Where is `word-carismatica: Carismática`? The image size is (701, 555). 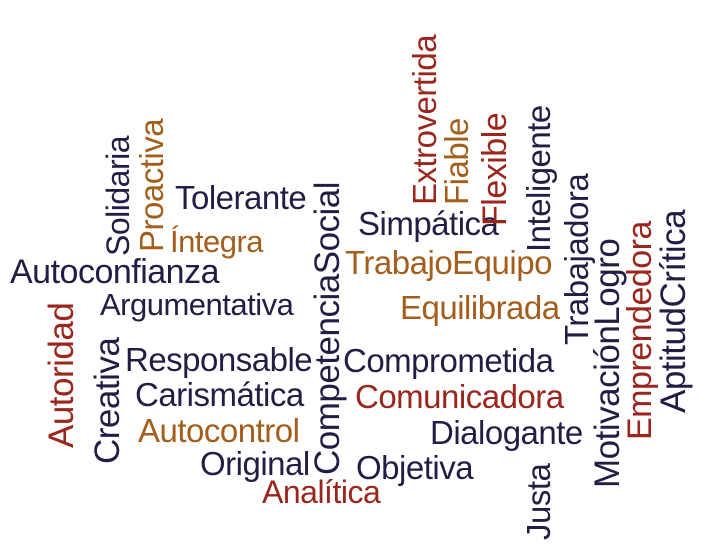
word-carismatica: Carismática is located at coordinates (219, 394).